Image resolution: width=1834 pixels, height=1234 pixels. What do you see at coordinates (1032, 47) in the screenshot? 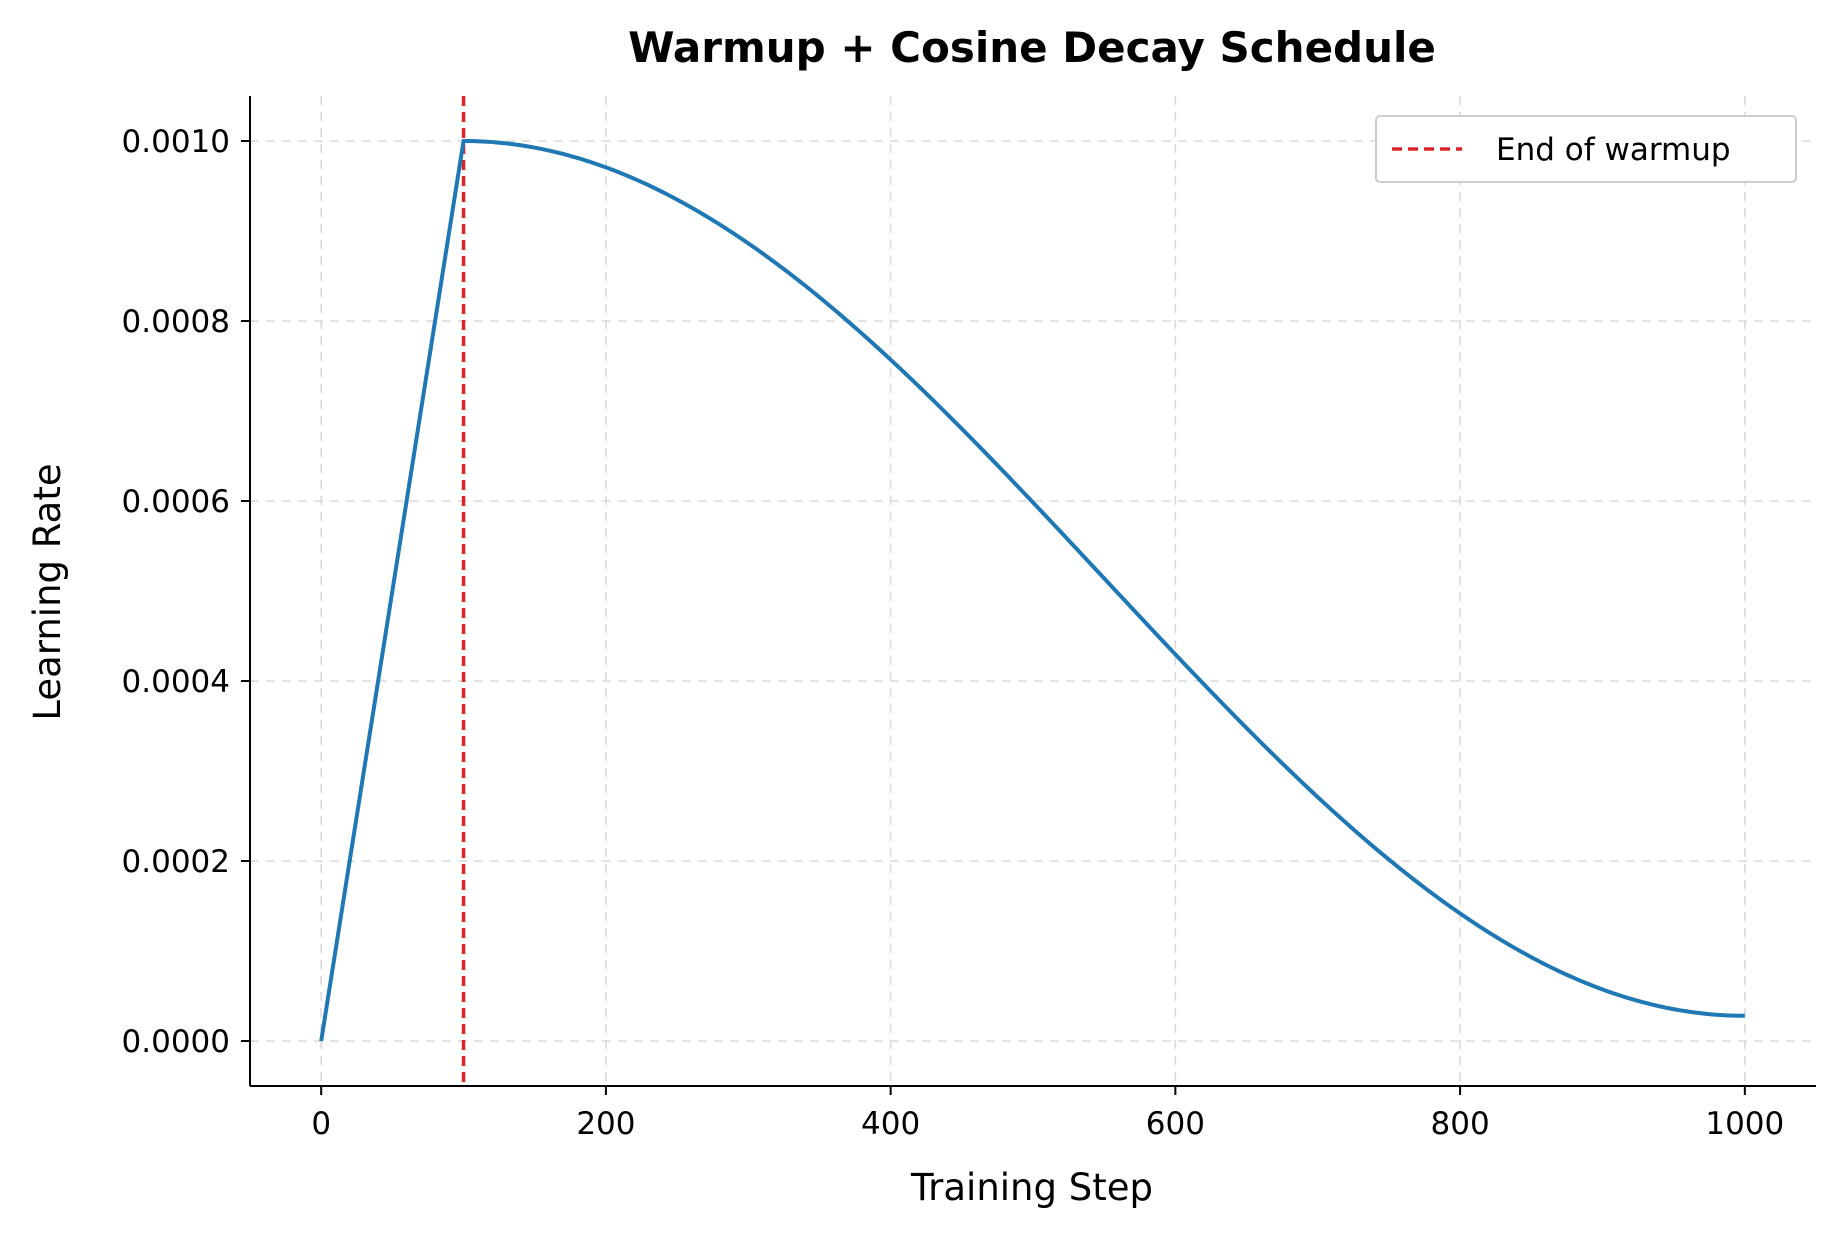
I see `chart-title: Warmup + Cosine Decay Schedule` at bounding box center [1032, 47].